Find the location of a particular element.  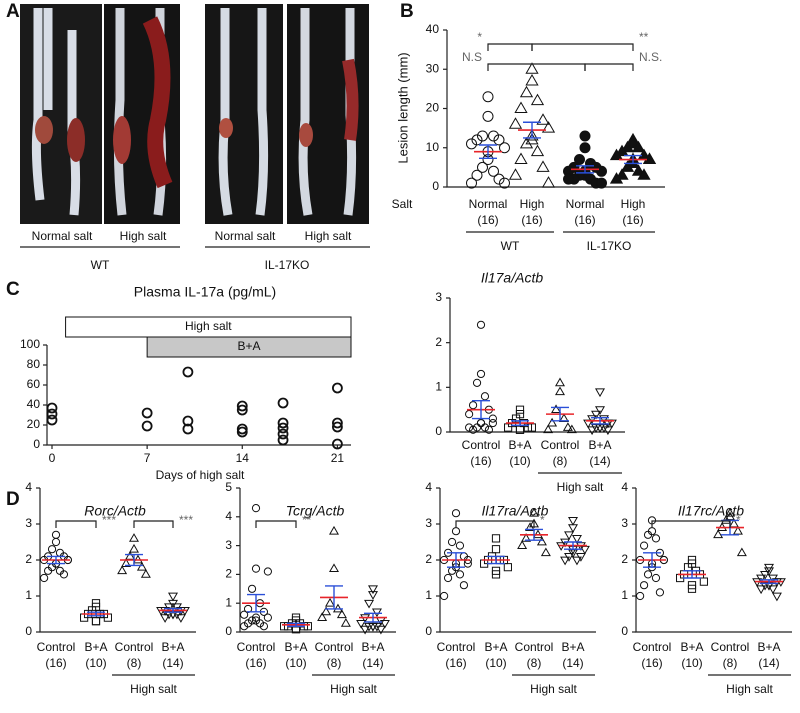

photo is located at coordinates (61, 114).